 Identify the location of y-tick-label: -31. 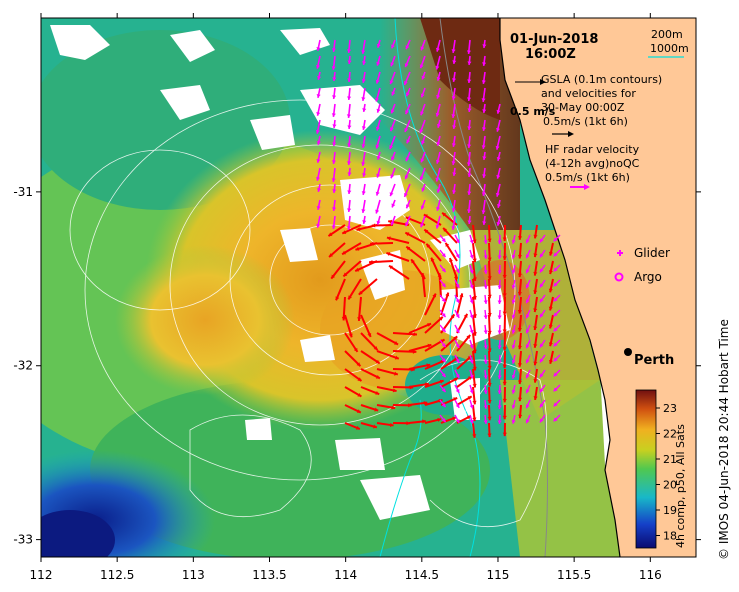
(23, 192).